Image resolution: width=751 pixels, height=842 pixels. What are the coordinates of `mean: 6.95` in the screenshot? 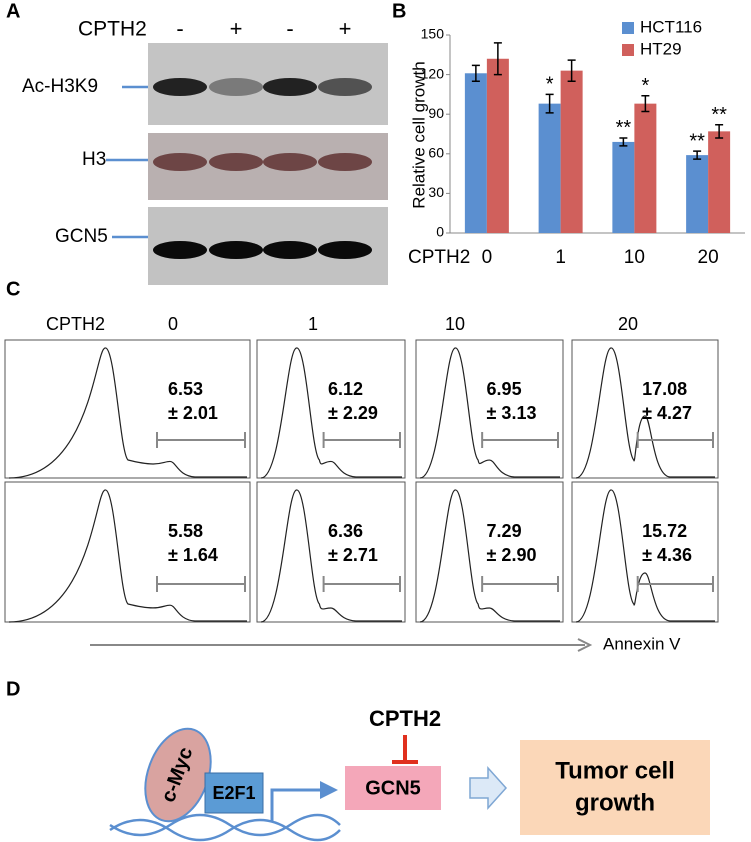 It's located at (504, 389).